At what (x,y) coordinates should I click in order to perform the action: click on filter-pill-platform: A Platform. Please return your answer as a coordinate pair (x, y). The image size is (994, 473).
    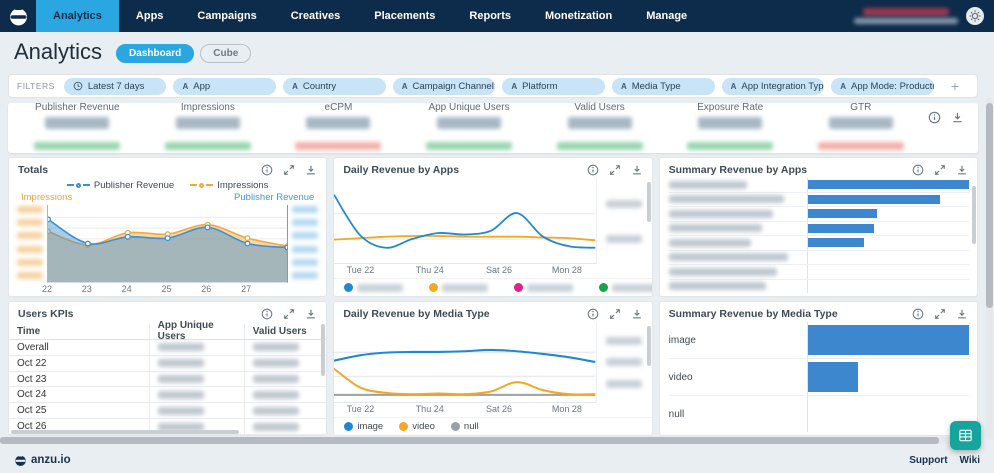
    Looking at the image, I should click on (553, 86).